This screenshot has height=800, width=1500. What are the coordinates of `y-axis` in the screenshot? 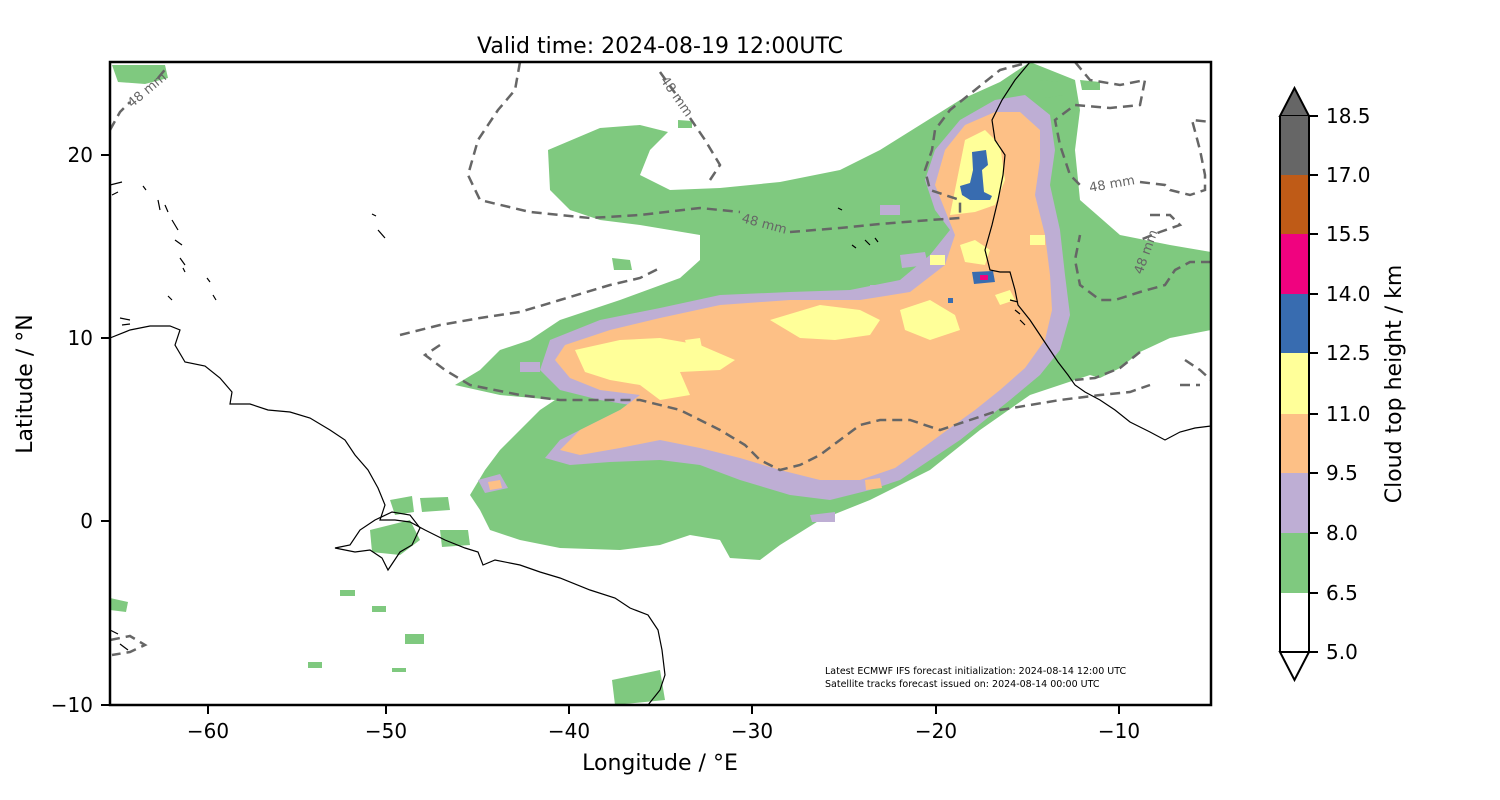 It's located at (105, 430).